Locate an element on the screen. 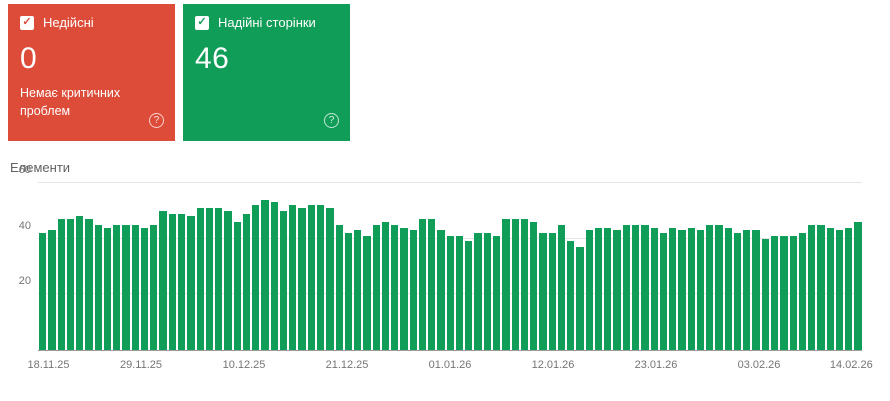 Image resolution: width=890 pixels, height=401 pixels. card-invalid-label: Недійсні is located at coordinates (68, 22).